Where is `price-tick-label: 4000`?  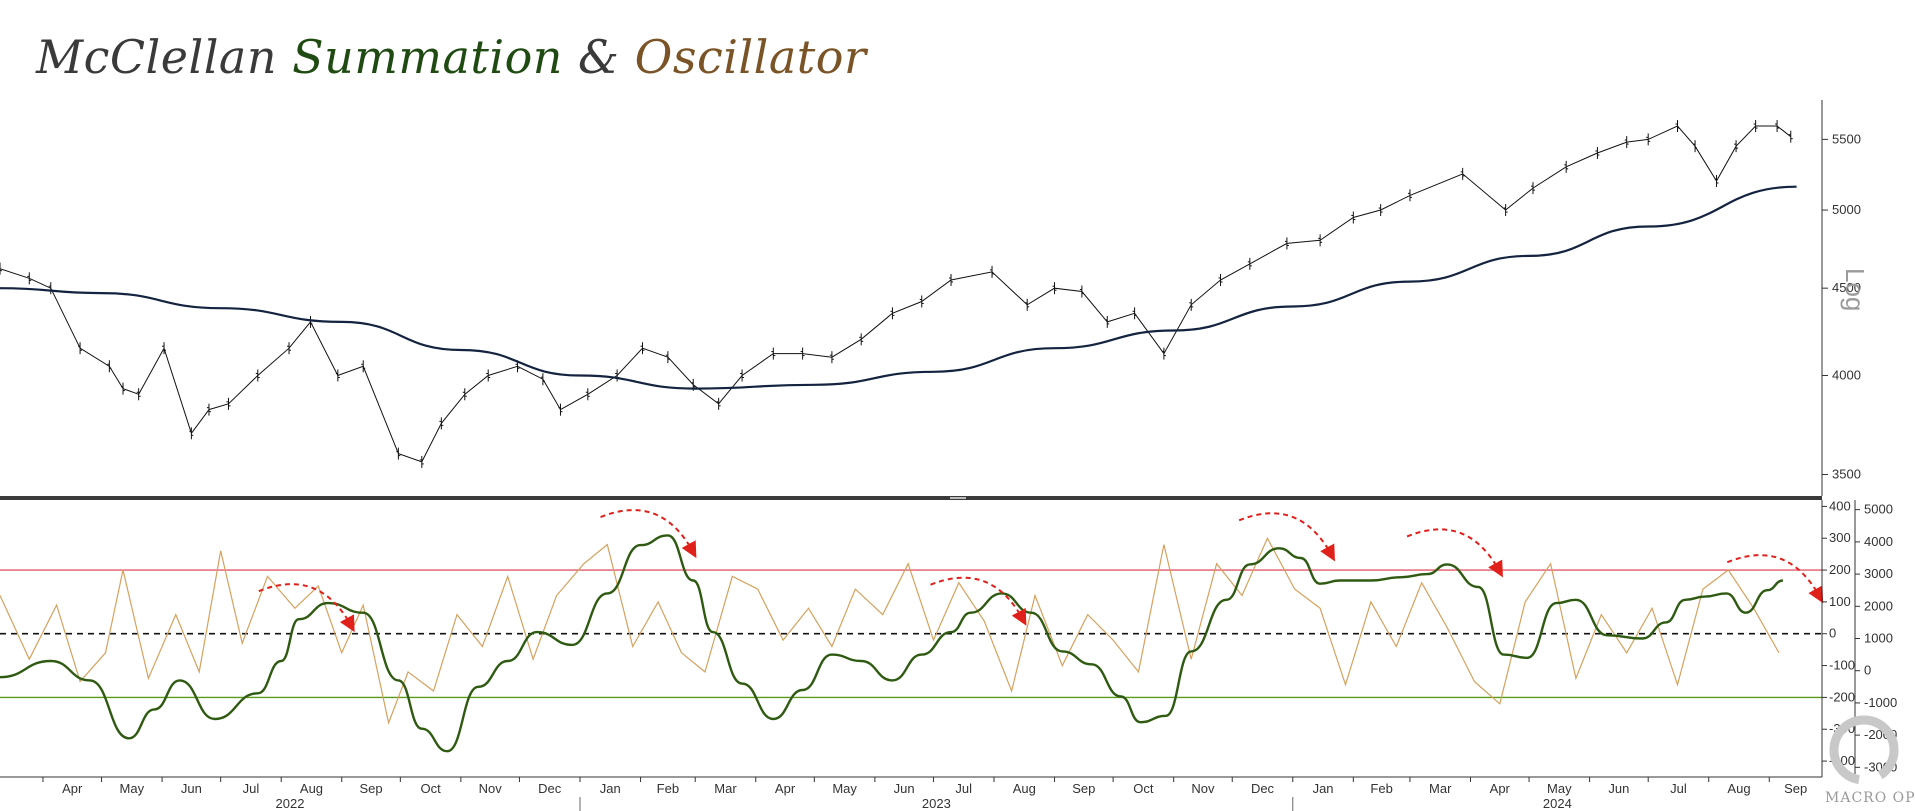
price-tick-label: 4000 is located at coordinates (1846, 374).